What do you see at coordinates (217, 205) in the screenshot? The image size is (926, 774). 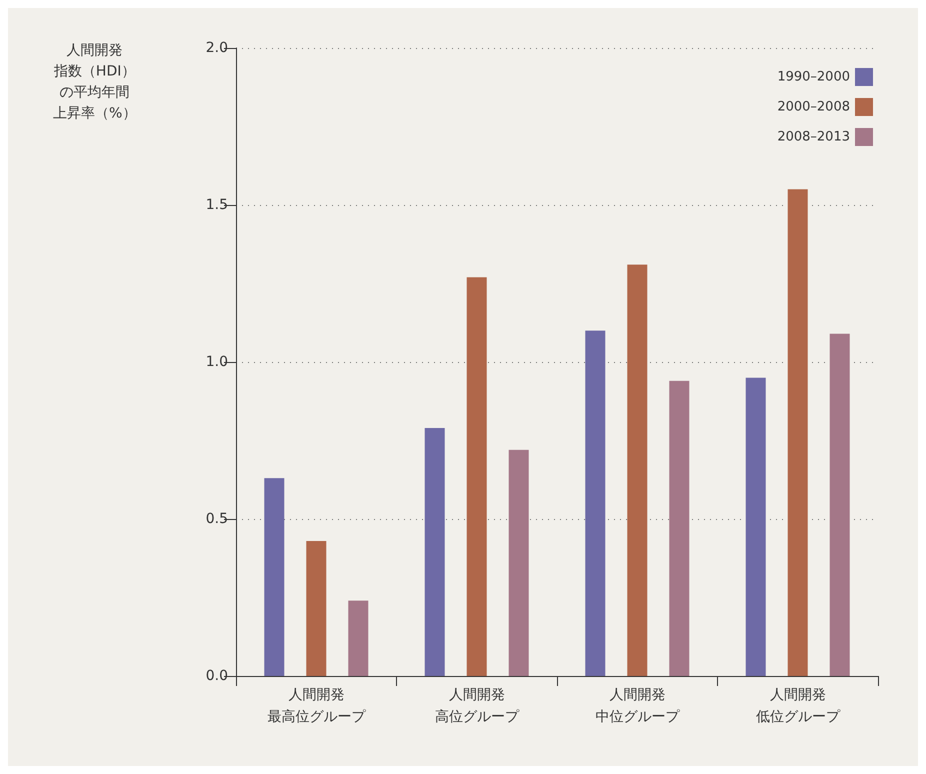 I see `y-tick-label: 1.5` at bounding box center [217, 205].